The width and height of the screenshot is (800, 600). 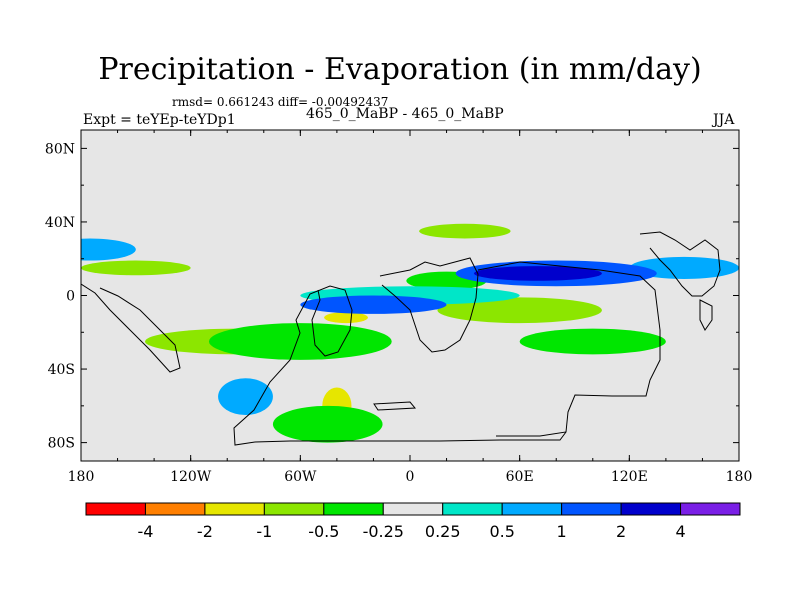 What do you see at coordinates (280, 102) in the screenshot?
I see `stats-label: rmsd= 0.661243 diff= -0.00492437` at bounding box center [280, 102].